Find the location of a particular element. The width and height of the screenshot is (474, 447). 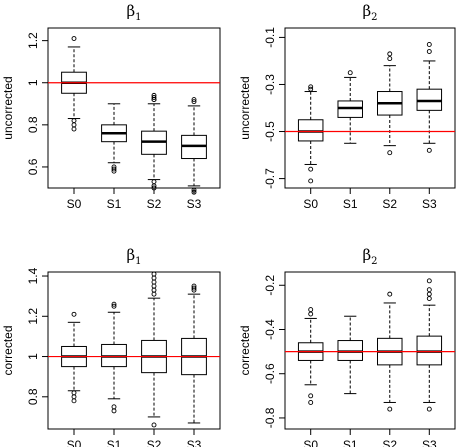

y-tick-label: 1.2 is located at coordinates (33, 40).